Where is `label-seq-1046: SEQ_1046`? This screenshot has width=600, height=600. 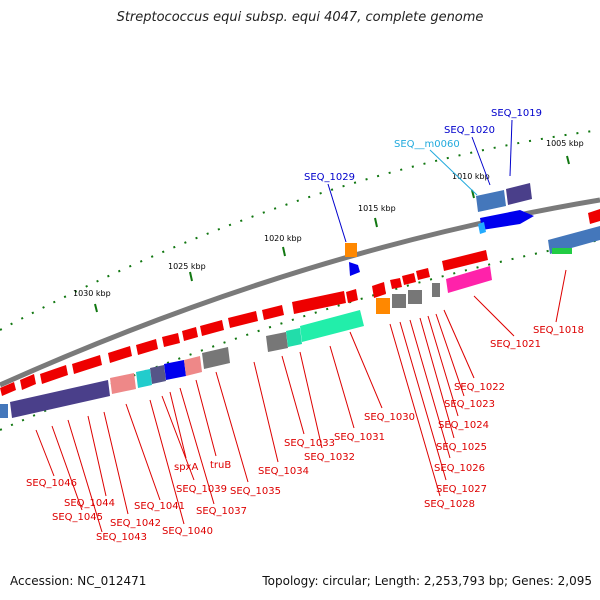 label-seq-1046: SEQ_1046 is located at coordinates (51, 483).